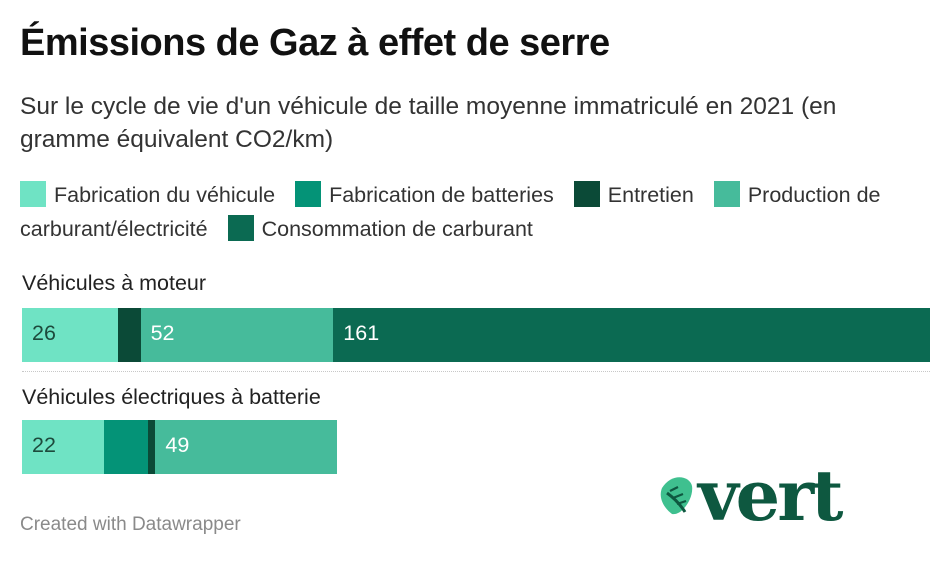  I want to click on legend-item: Fabrication de batteries, so click(424, 194).